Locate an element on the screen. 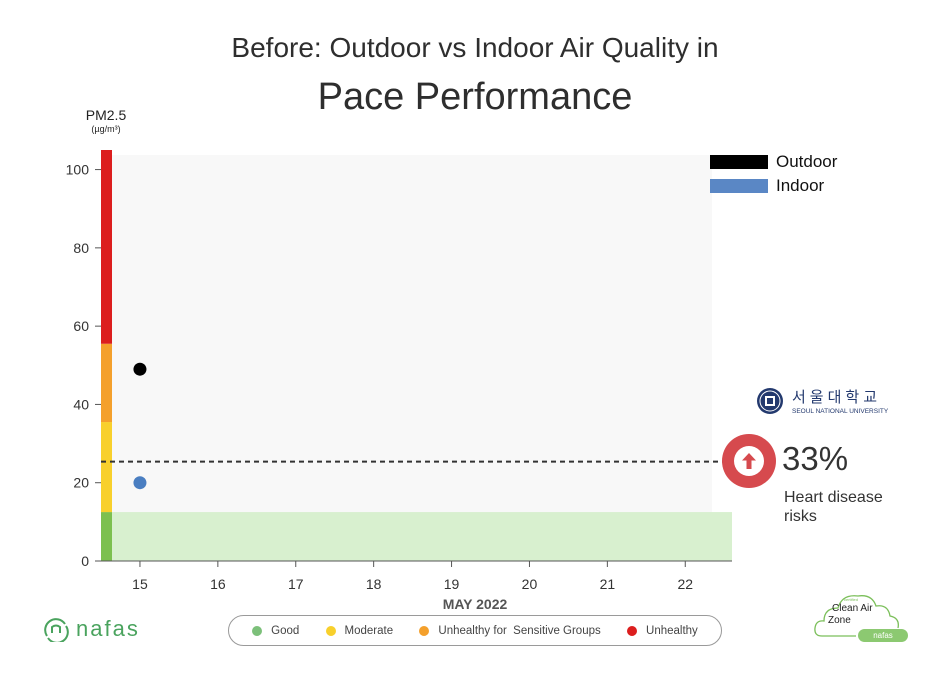  callout-text: Heart disease risks is located at coordinates (833, 507).